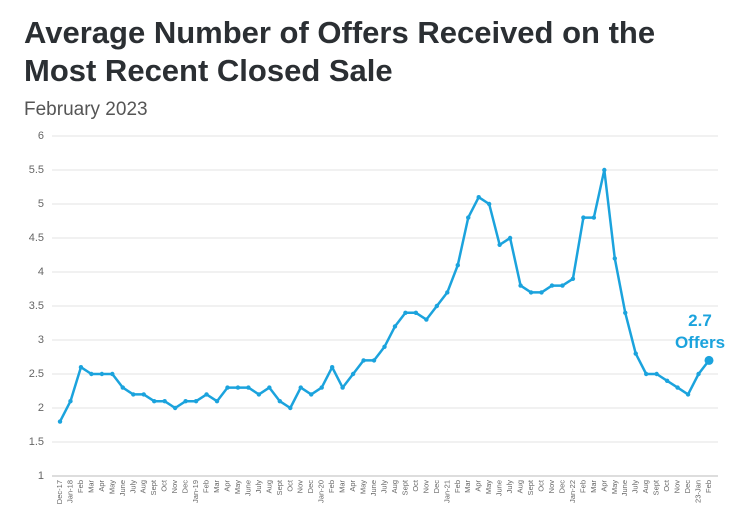  I want to click on x-tick-label: Dec-17, so click(59, 492).